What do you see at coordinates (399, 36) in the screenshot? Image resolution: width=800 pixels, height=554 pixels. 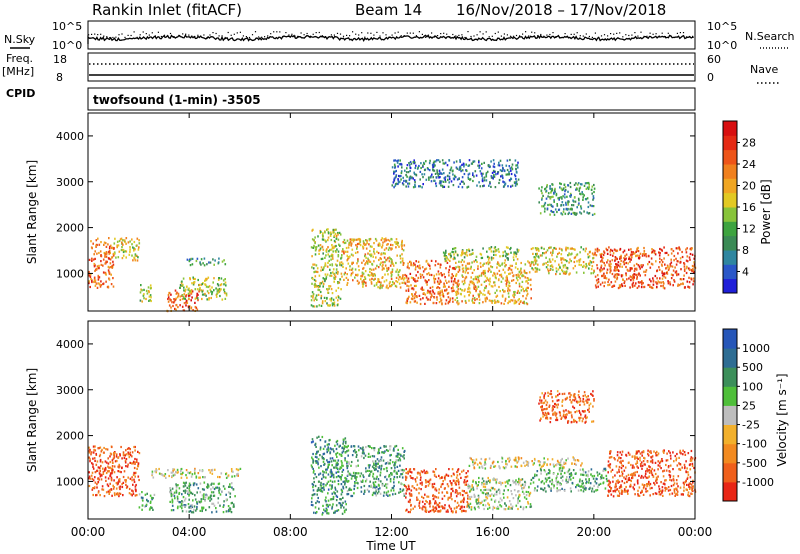 I see `nsky-panel: N.Sky 10^5 10^0 10^5 10^0 N.Search` at bounding box center [399, 36].